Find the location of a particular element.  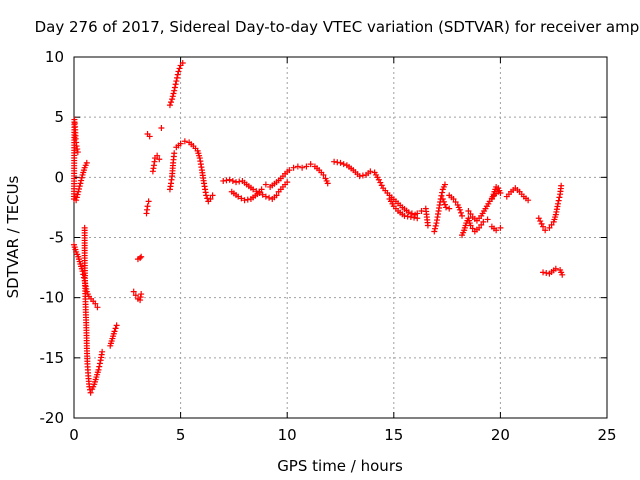

x-tick-label: 20 is located at coordinates (500, 435).